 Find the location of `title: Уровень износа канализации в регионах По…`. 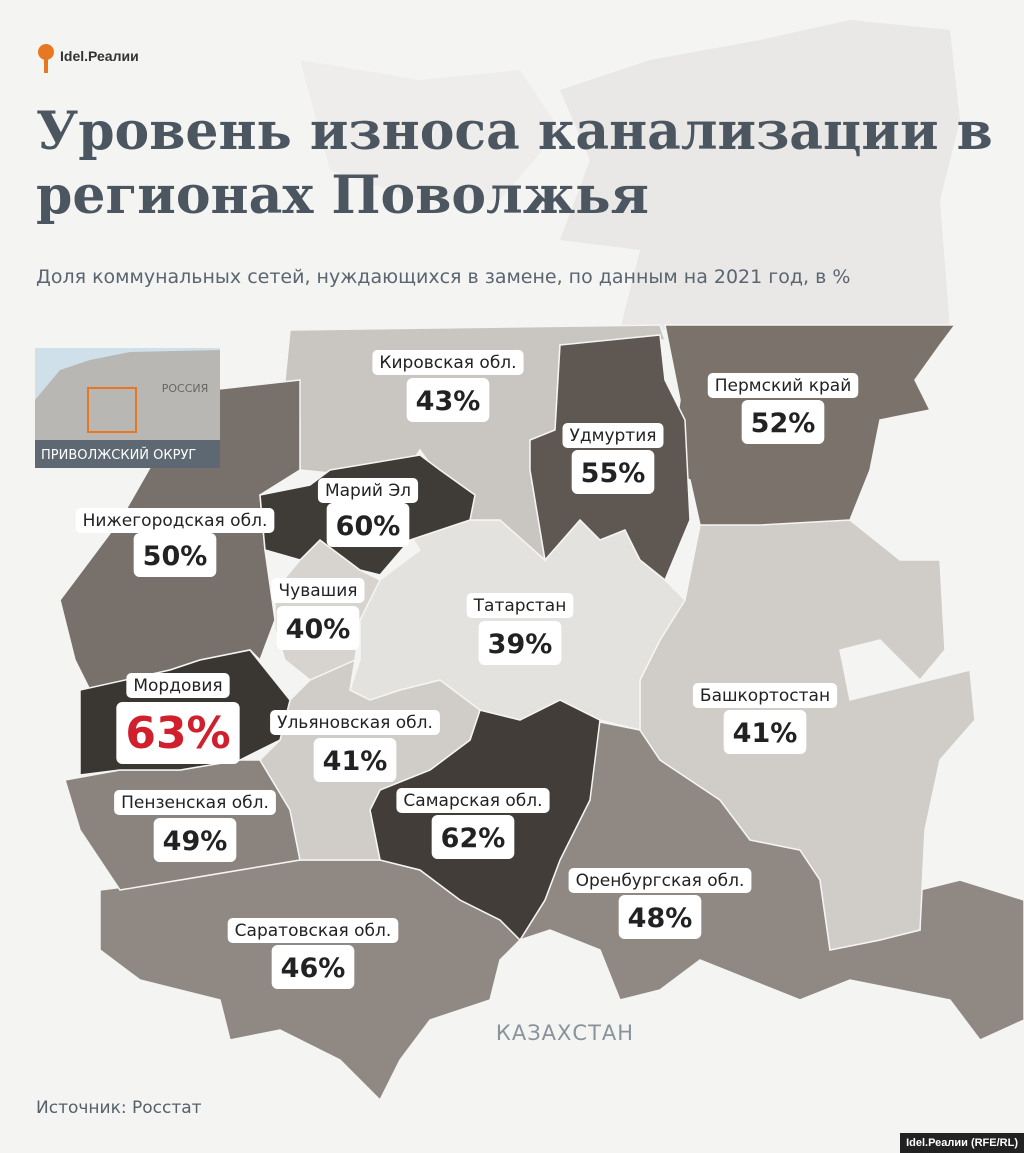

title: Уровень износа канализации в регионах По… is located at coordinates (514, 163).